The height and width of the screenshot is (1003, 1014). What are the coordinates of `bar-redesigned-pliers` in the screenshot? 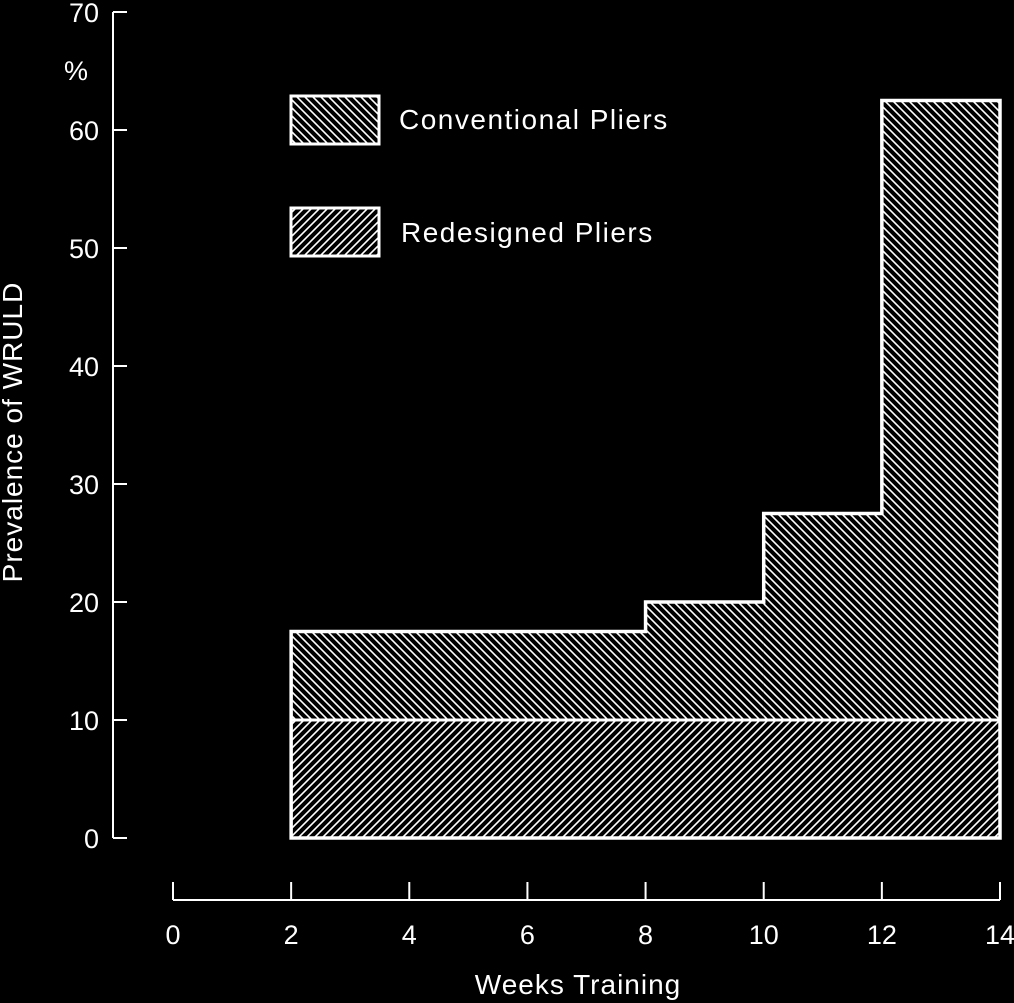 It's located at (646, 779).